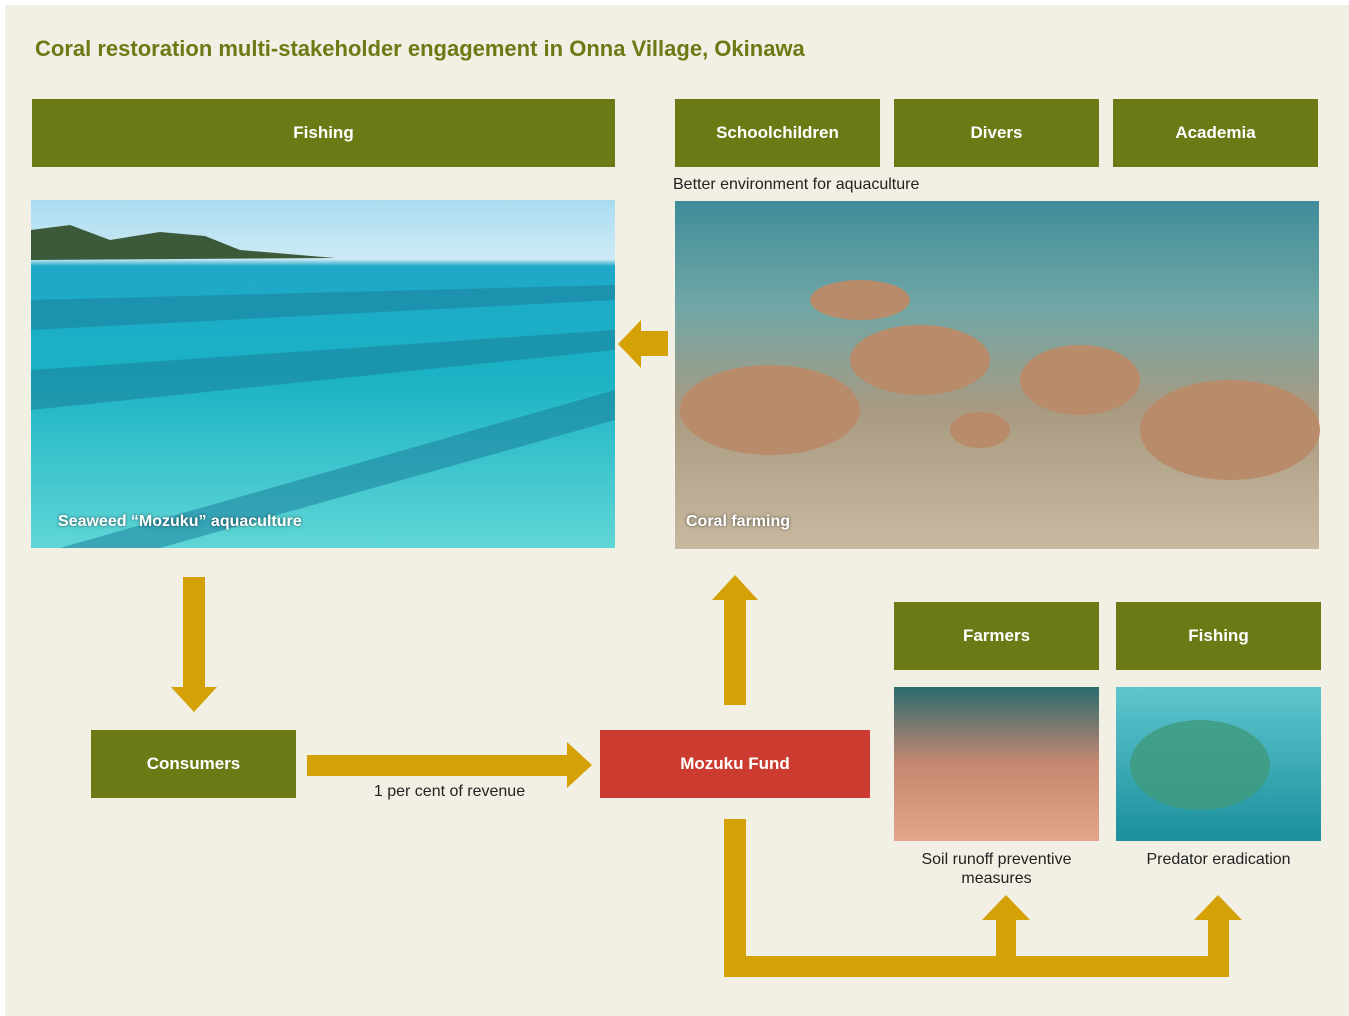  What do you see at coordinates (1200, 765) in the screenshot?
I see `photo-starfish-body` at bounding box center [1200, 765].